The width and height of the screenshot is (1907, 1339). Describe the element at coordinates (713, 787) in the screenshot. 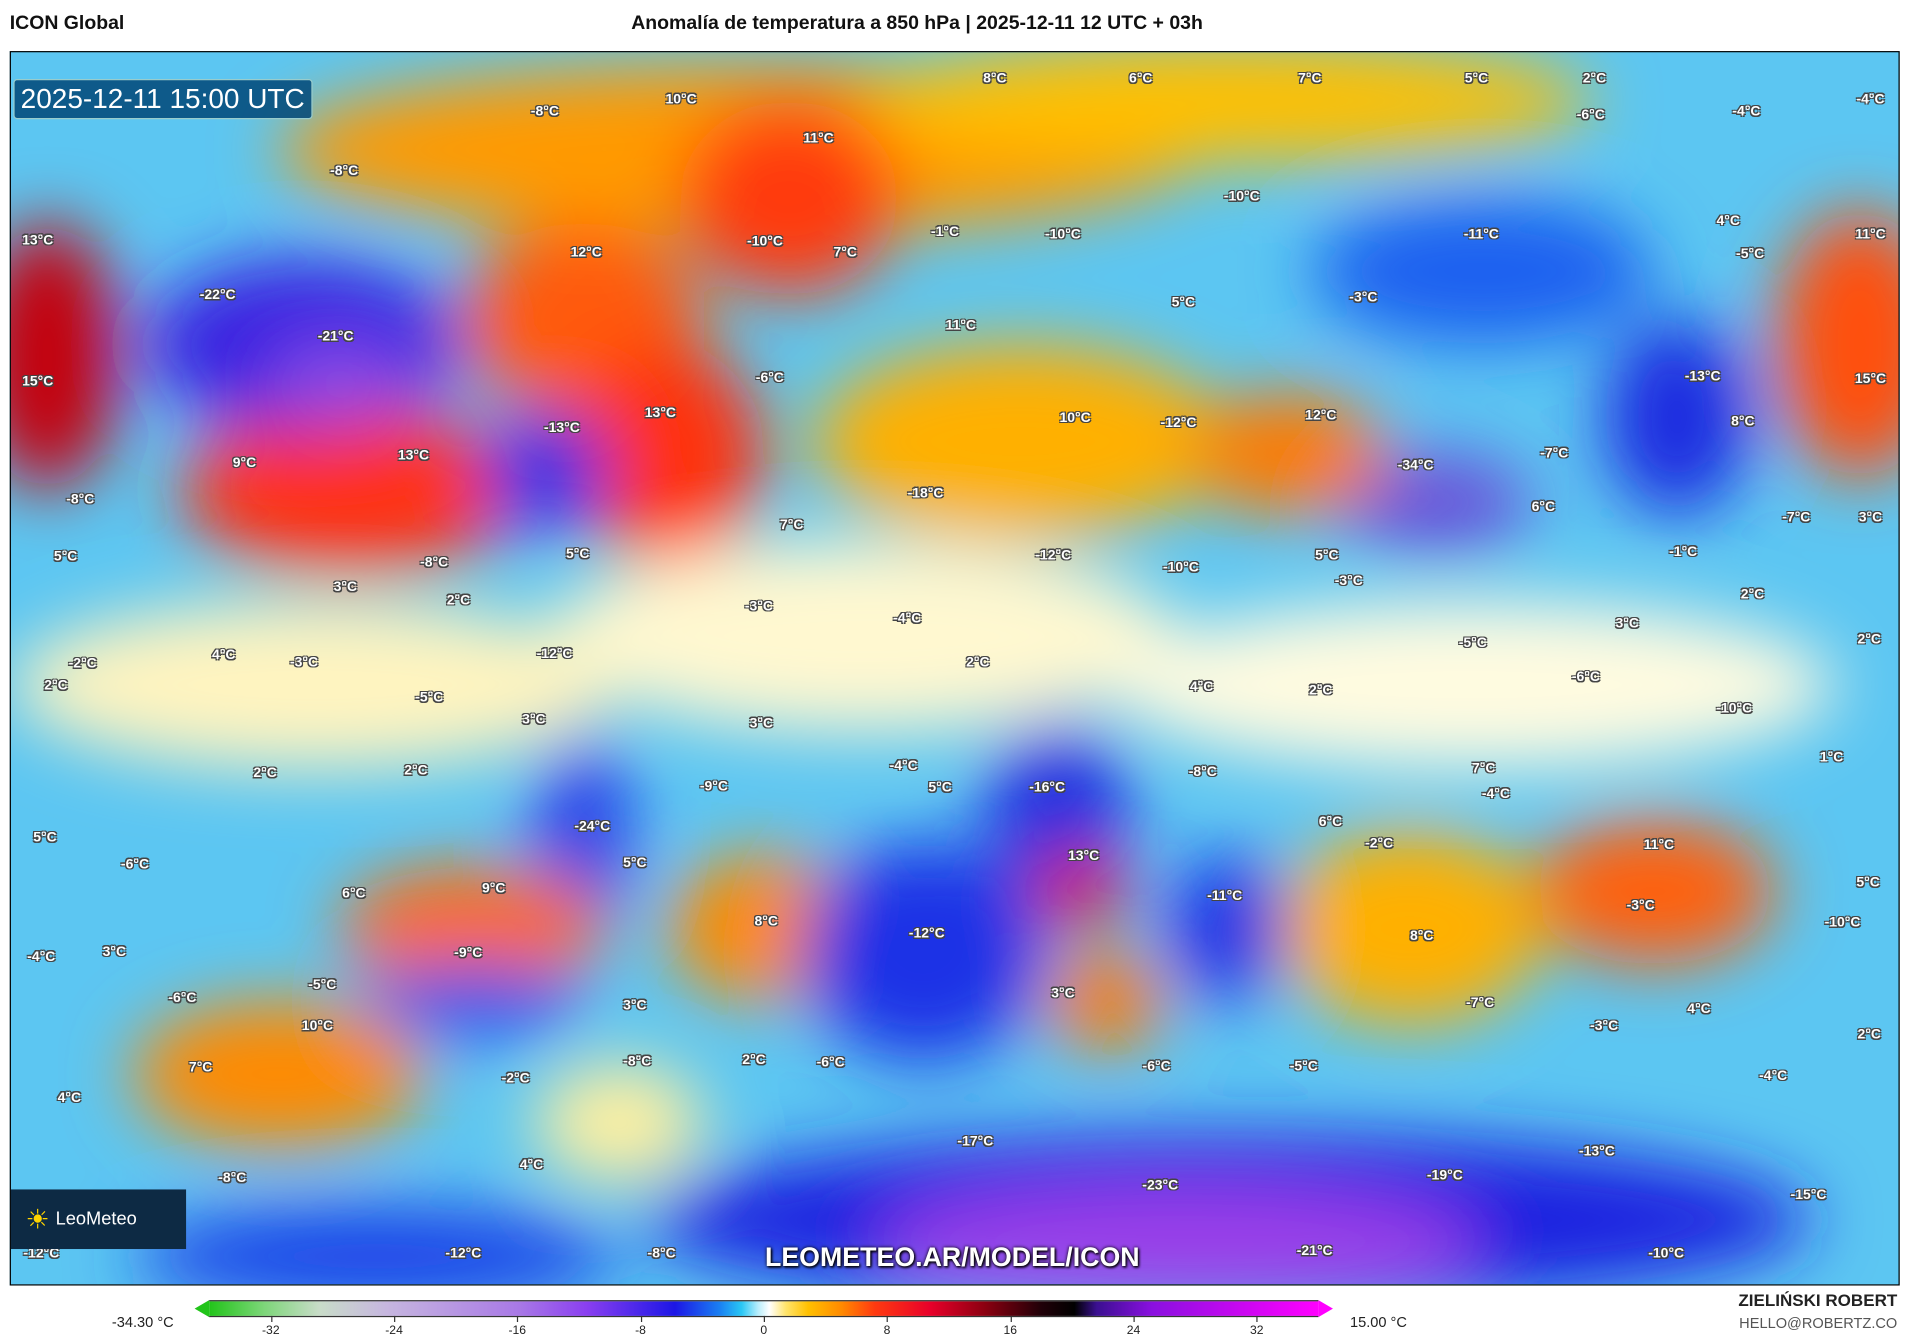

I see `temperature-label: -9°C` at that location.